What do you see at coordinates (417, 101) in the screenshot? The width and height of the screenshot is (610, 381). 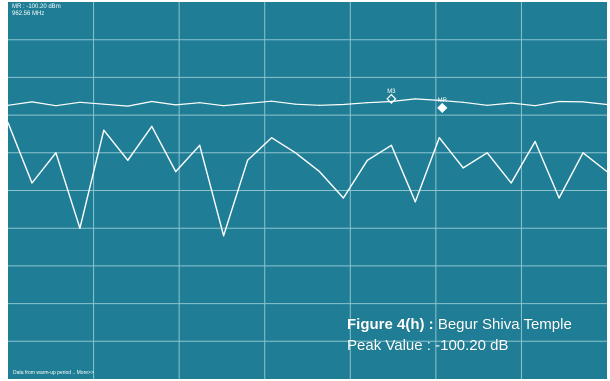 I see `plot-markers: M3 MR` at bounding box center [417, 101].